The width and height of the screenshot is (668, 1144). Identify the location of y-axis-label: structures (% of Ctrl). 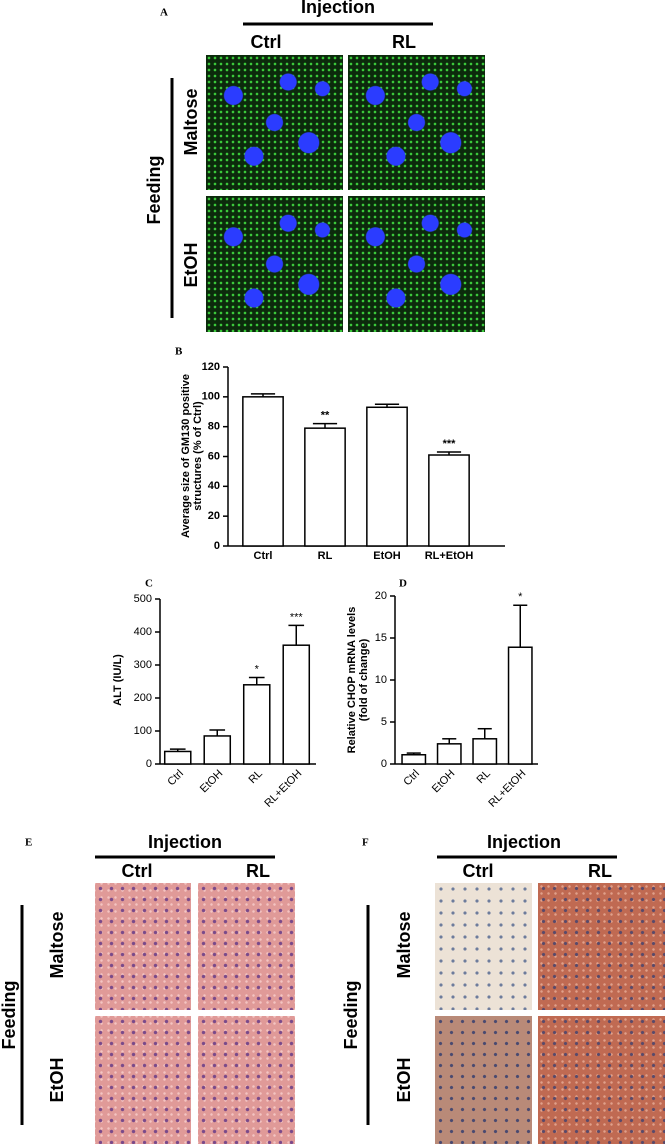
(198, 456).